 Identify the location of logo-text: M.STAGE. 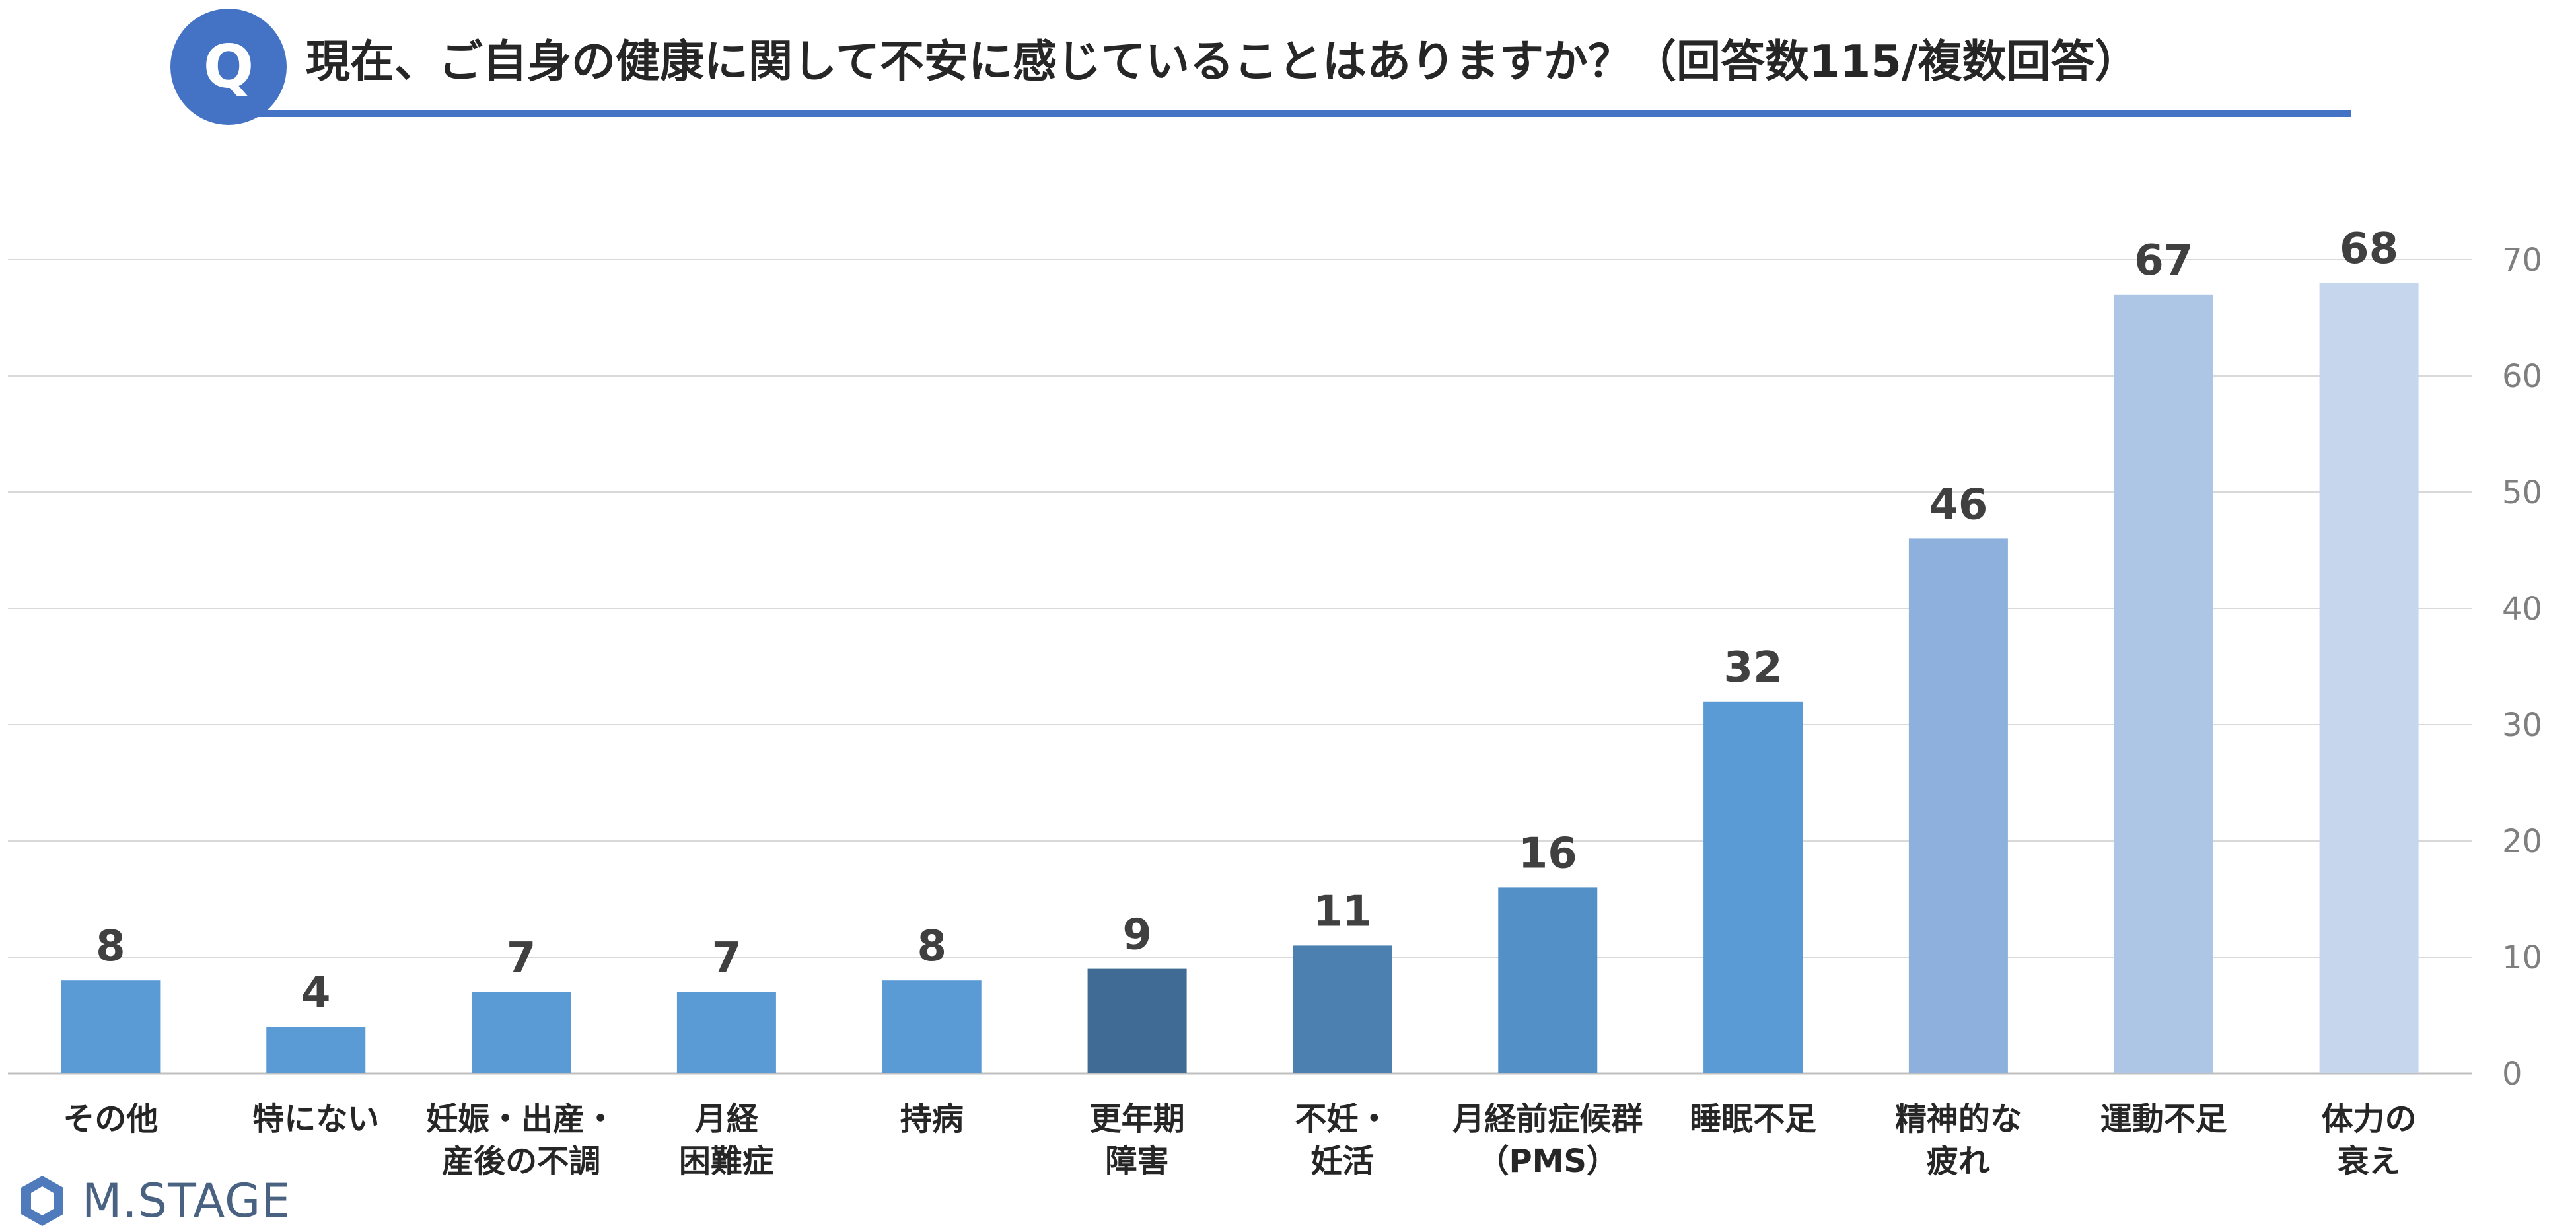
(187, 1201).